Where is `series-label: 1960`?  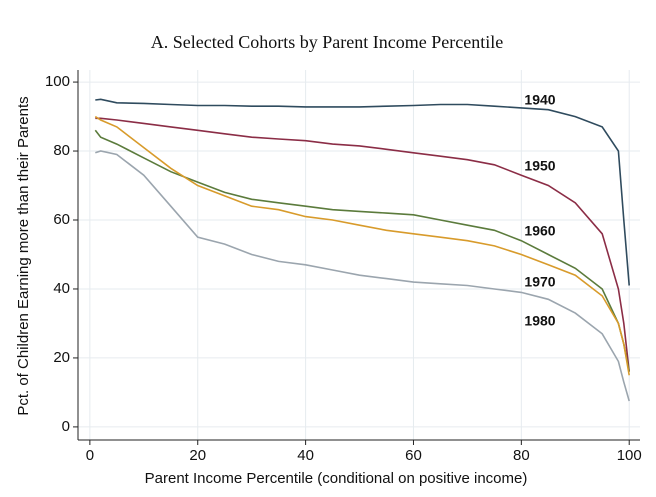 series-label: 1960 is located at coordinates (539, 231).